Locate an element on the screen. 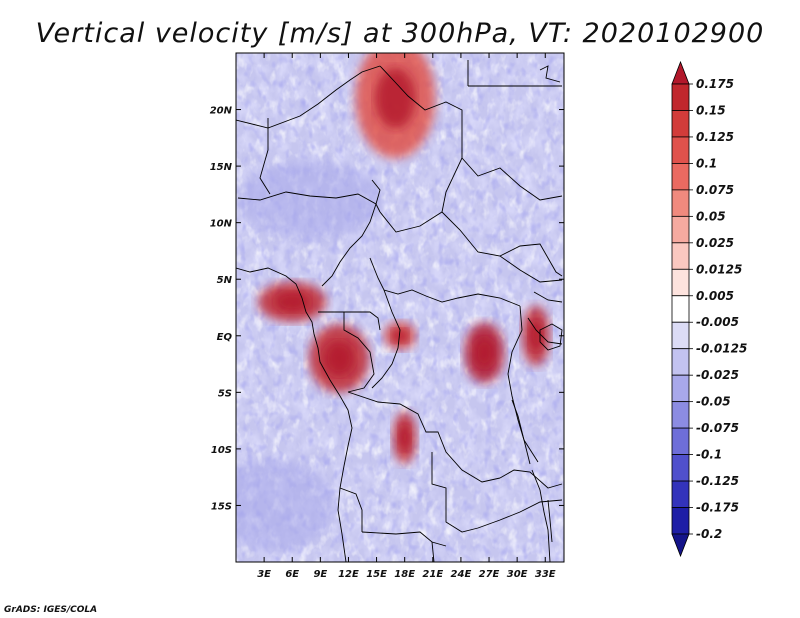 The height and width of the screenshot is (618, 800). colorbar-label: -0.005 is located at coordinates (717, 322).